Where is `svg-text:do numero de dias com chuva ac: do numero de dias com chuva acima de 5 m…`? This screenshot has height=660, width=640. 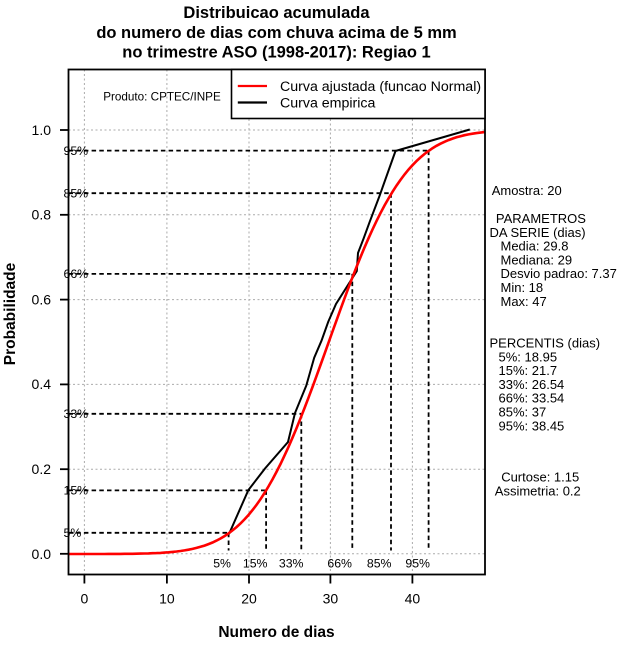 svg-text:do numero de dias com chuva ac: do numero de dias com chuva acima de 5 m… is located at coordinates (276, 33).